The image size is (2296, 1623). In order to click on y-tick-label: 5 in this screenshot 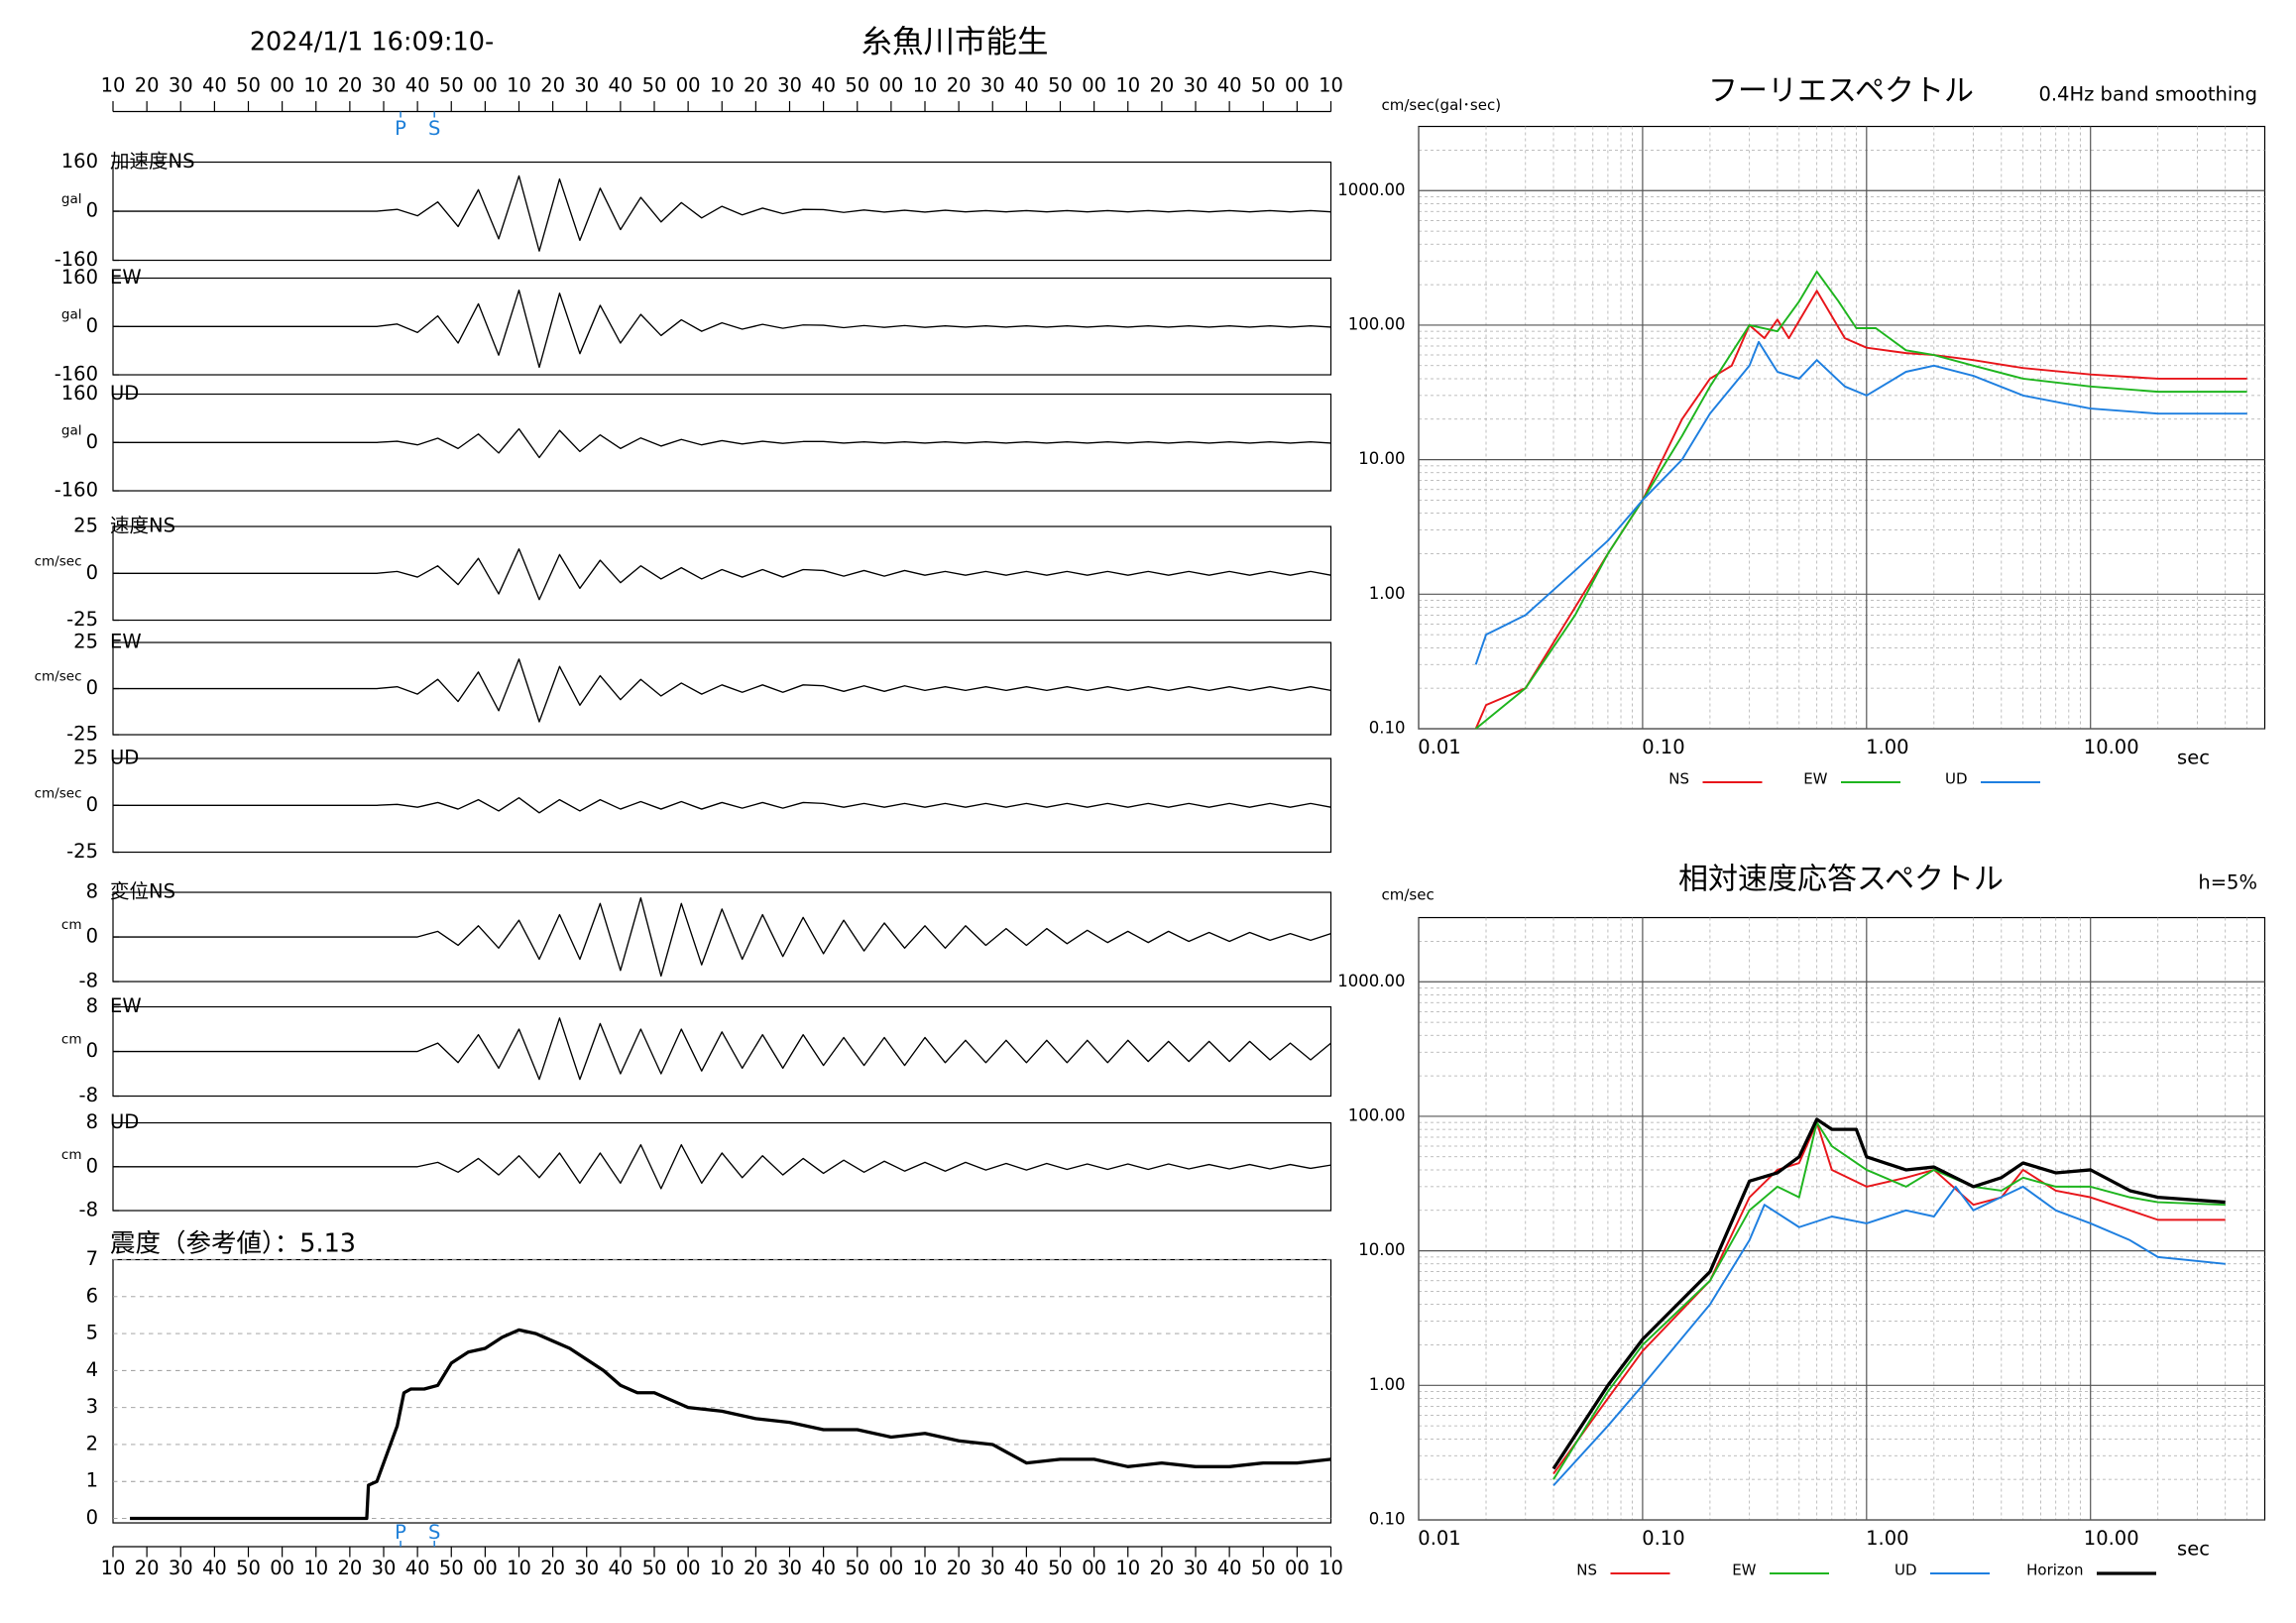, I will do `click(92, 1333)`.